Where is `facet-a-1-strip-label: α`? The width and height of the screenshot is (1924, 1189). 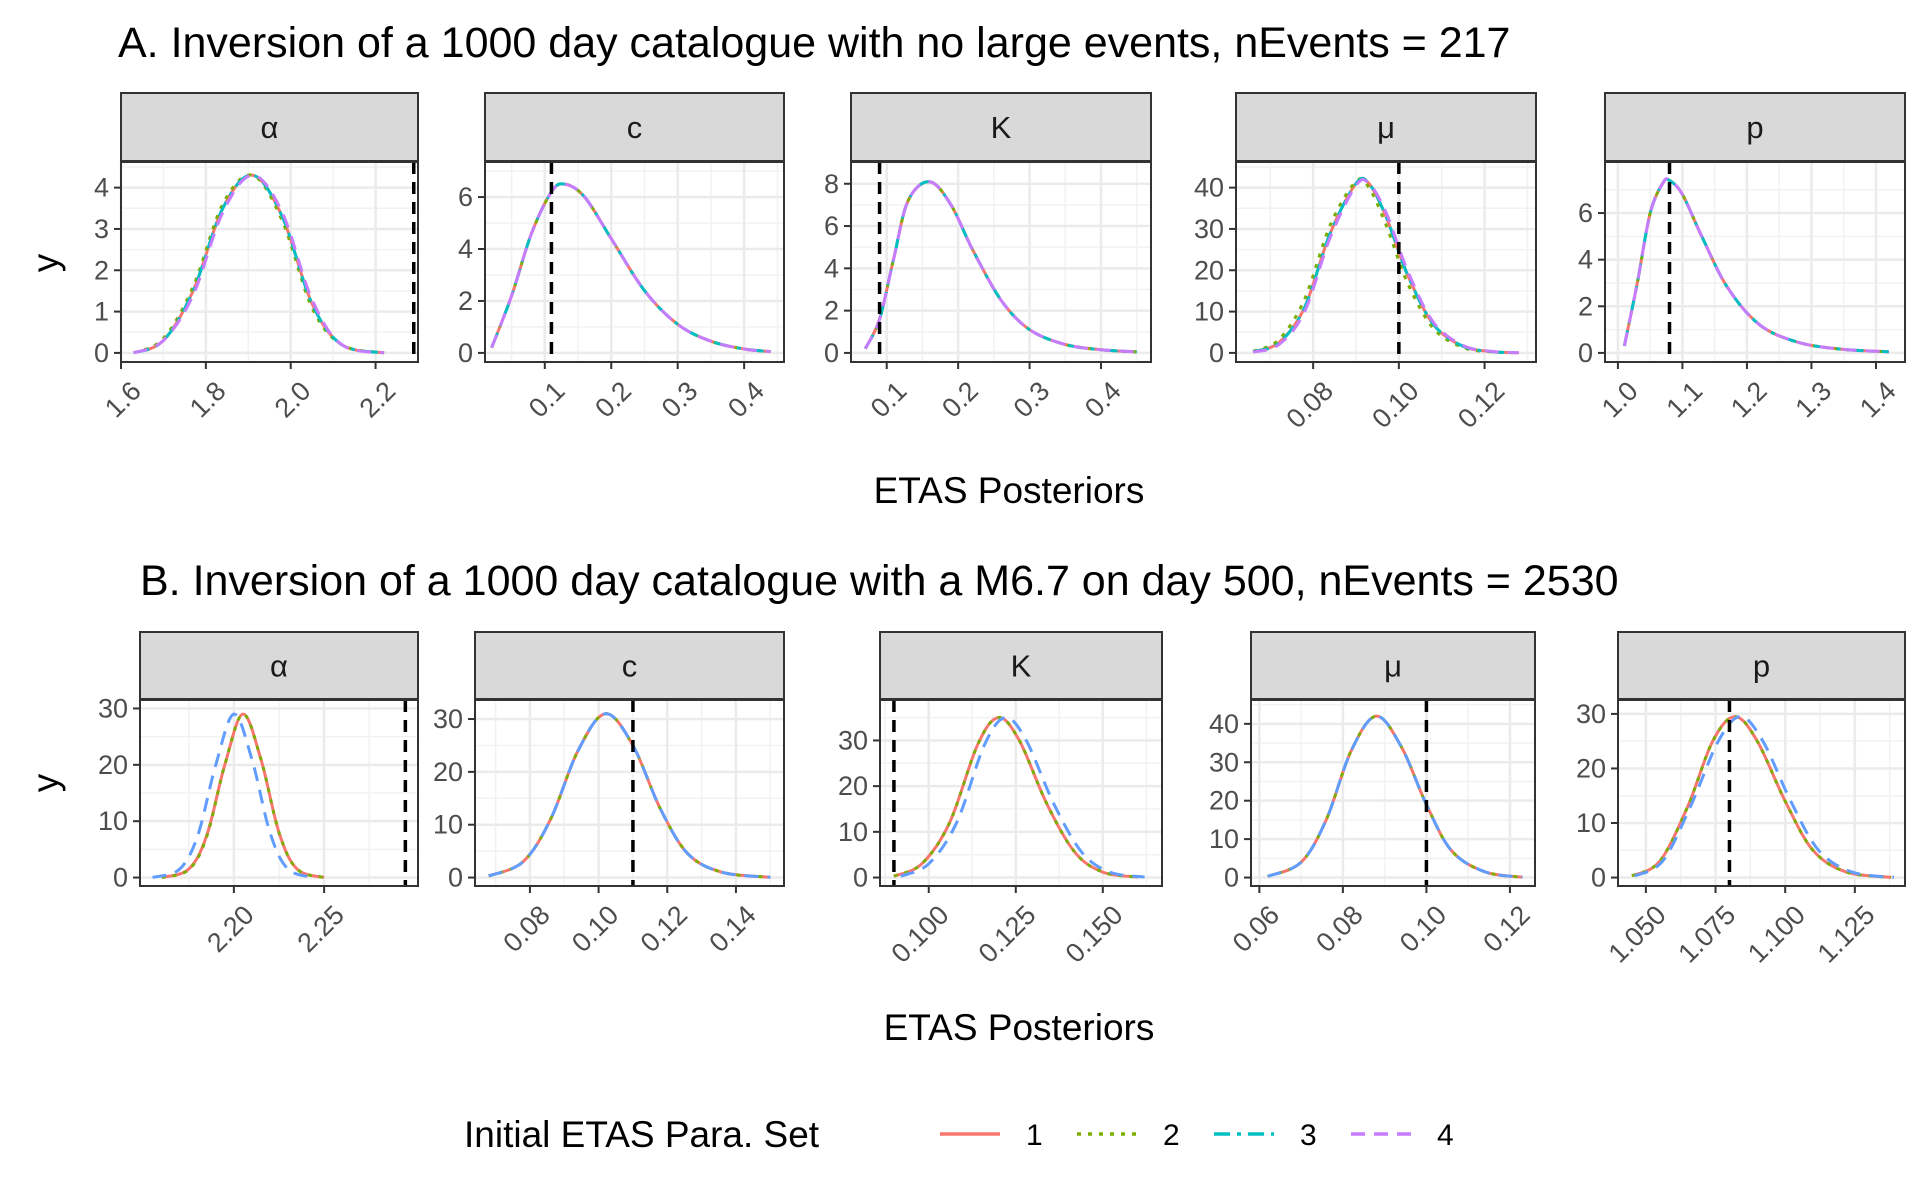
facet-a-1-strip-label: α is located at coordinates (270, 127).